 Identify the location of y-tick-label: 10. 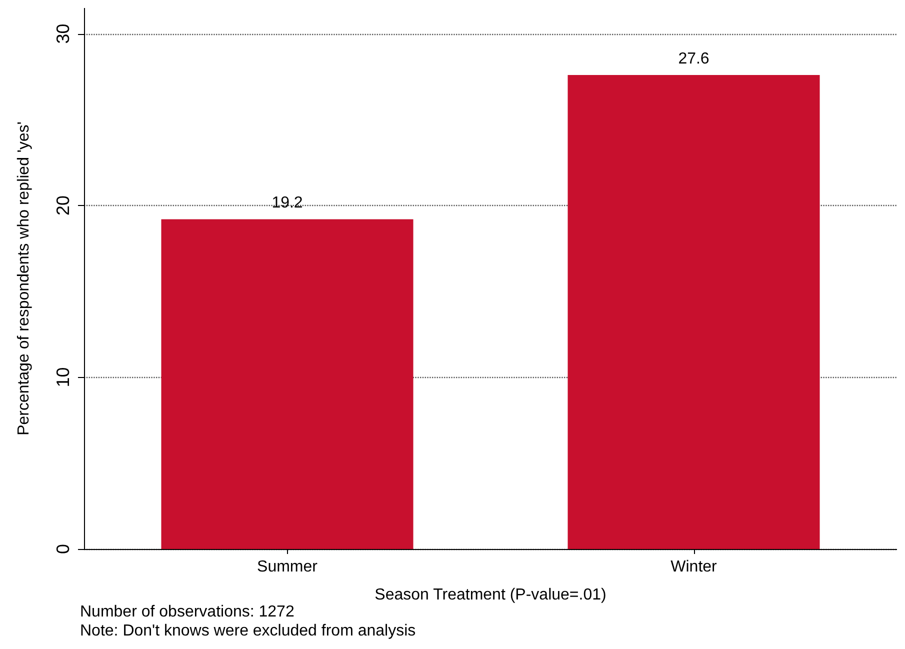
(63, 377).